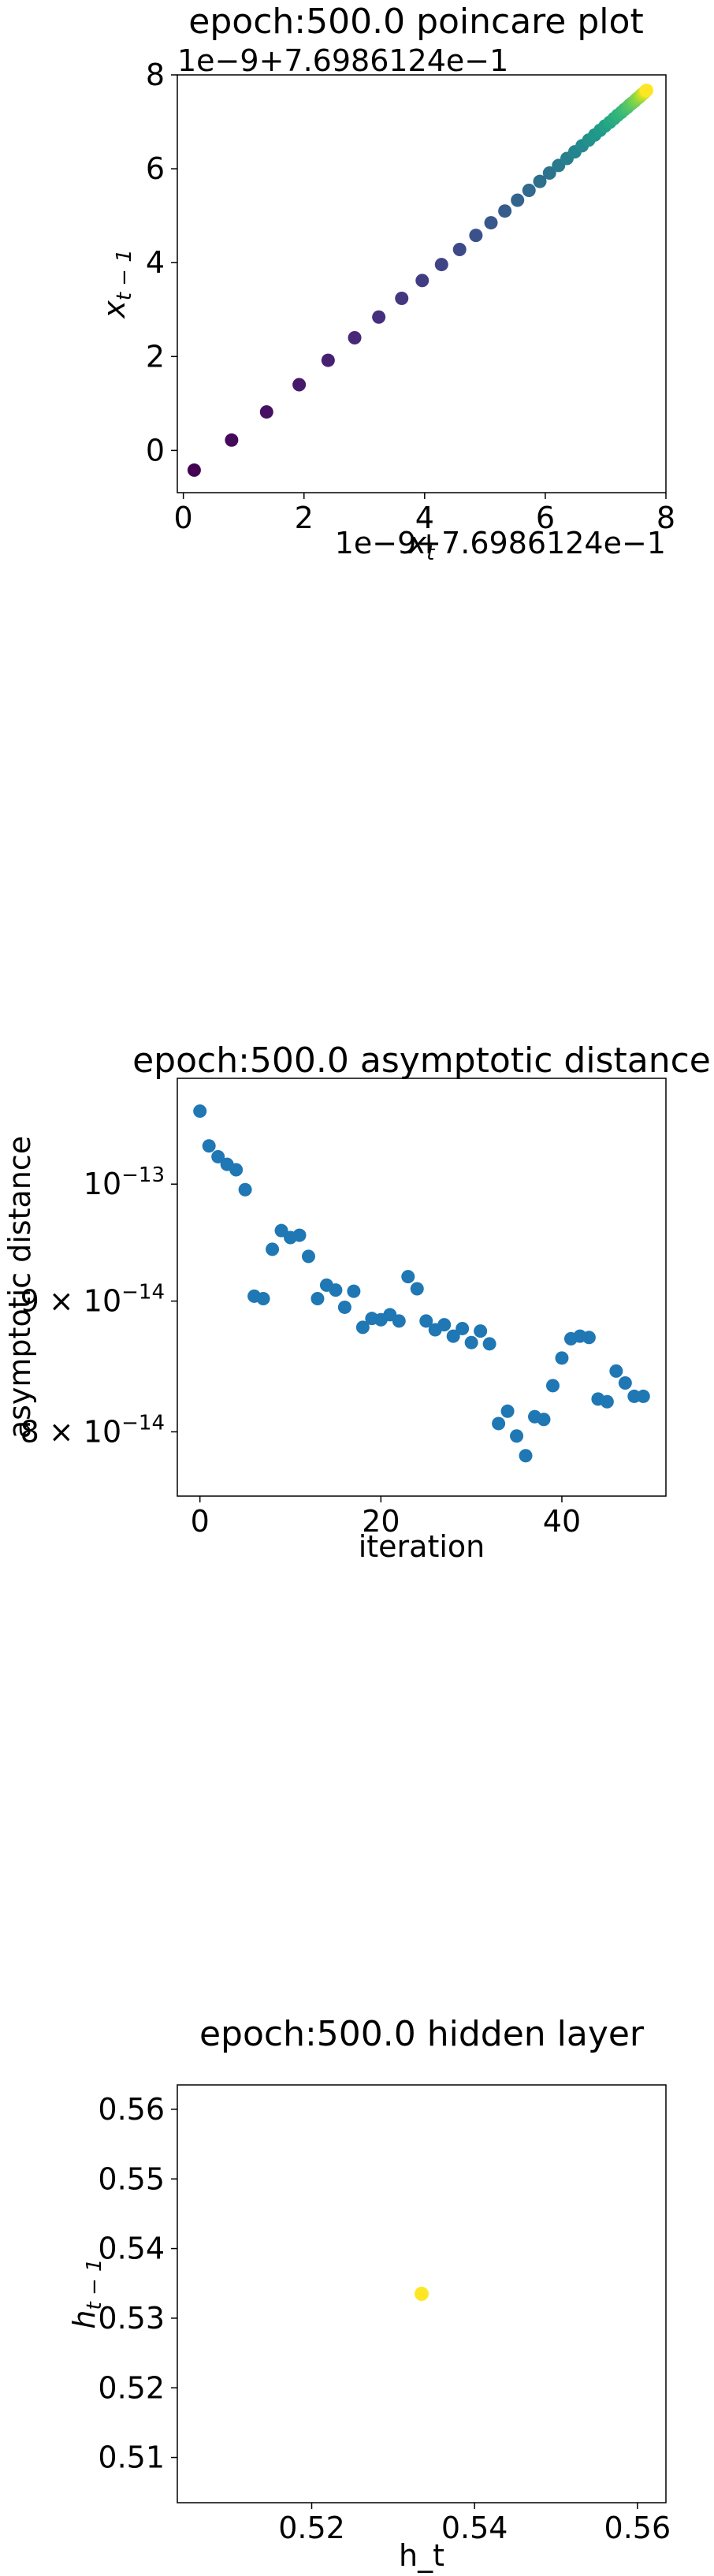  Describe the element at coordinates (422, 1546) in the screenshot. I see `x-axis-label: iteration` at that location.